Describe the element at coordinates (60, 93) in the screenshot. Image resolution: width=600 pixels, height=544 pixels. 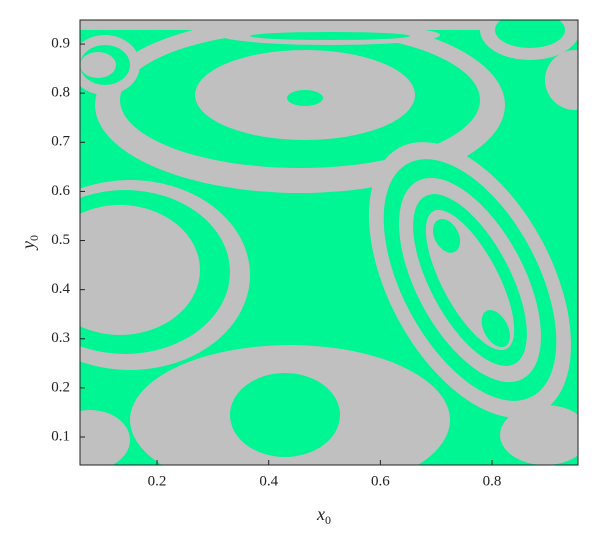
I see `y-tick-label: 0.8` at that location.